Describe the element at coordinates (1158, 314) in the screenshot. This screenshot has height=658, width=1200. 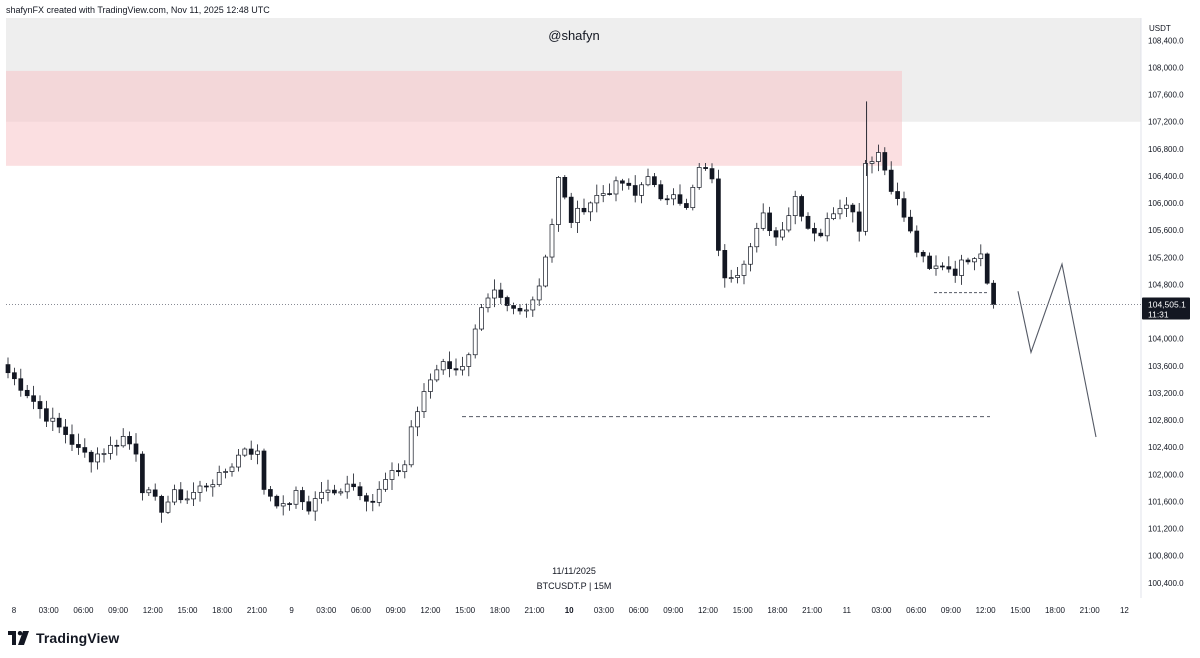
I see `bar-countdown: 11:31` at that location.